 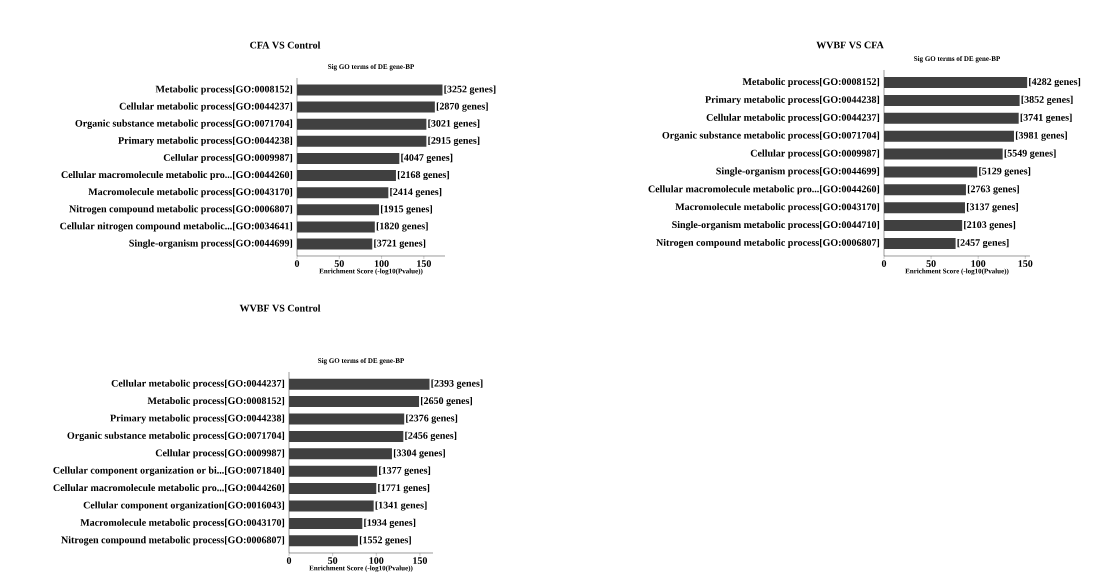 What do you see at coordinates (402, 227) in the screenshot?
I see `annotation: [1820 genes]` at bounding box center [402, 227].